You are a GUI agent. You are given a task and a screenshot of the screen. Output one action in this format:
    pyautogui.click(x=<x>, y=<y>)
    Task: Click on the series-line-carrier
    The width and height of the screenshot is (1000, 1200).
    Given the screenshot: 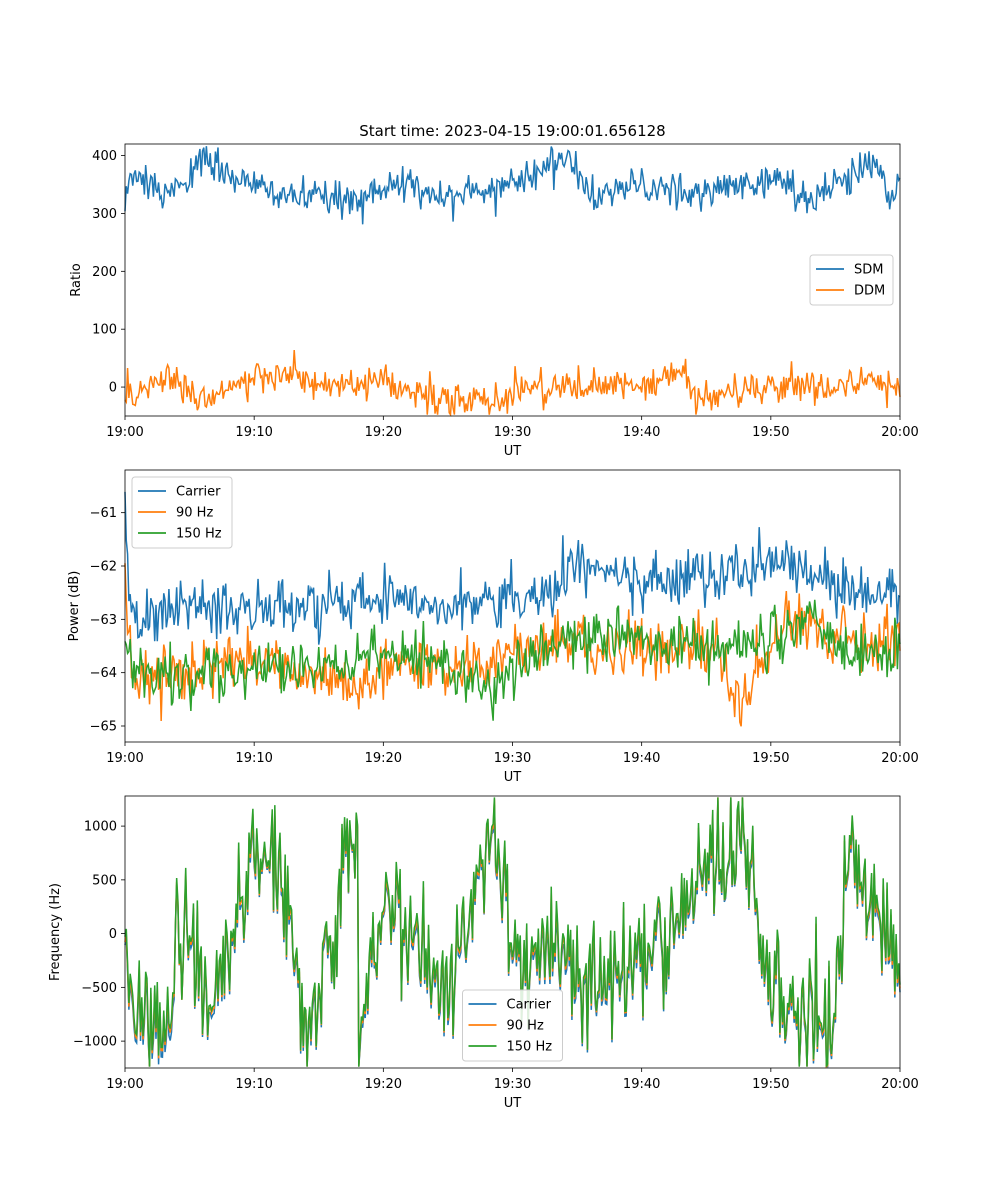 What is the action you would take?
    pyautogui.click(x=512, y=568)
    